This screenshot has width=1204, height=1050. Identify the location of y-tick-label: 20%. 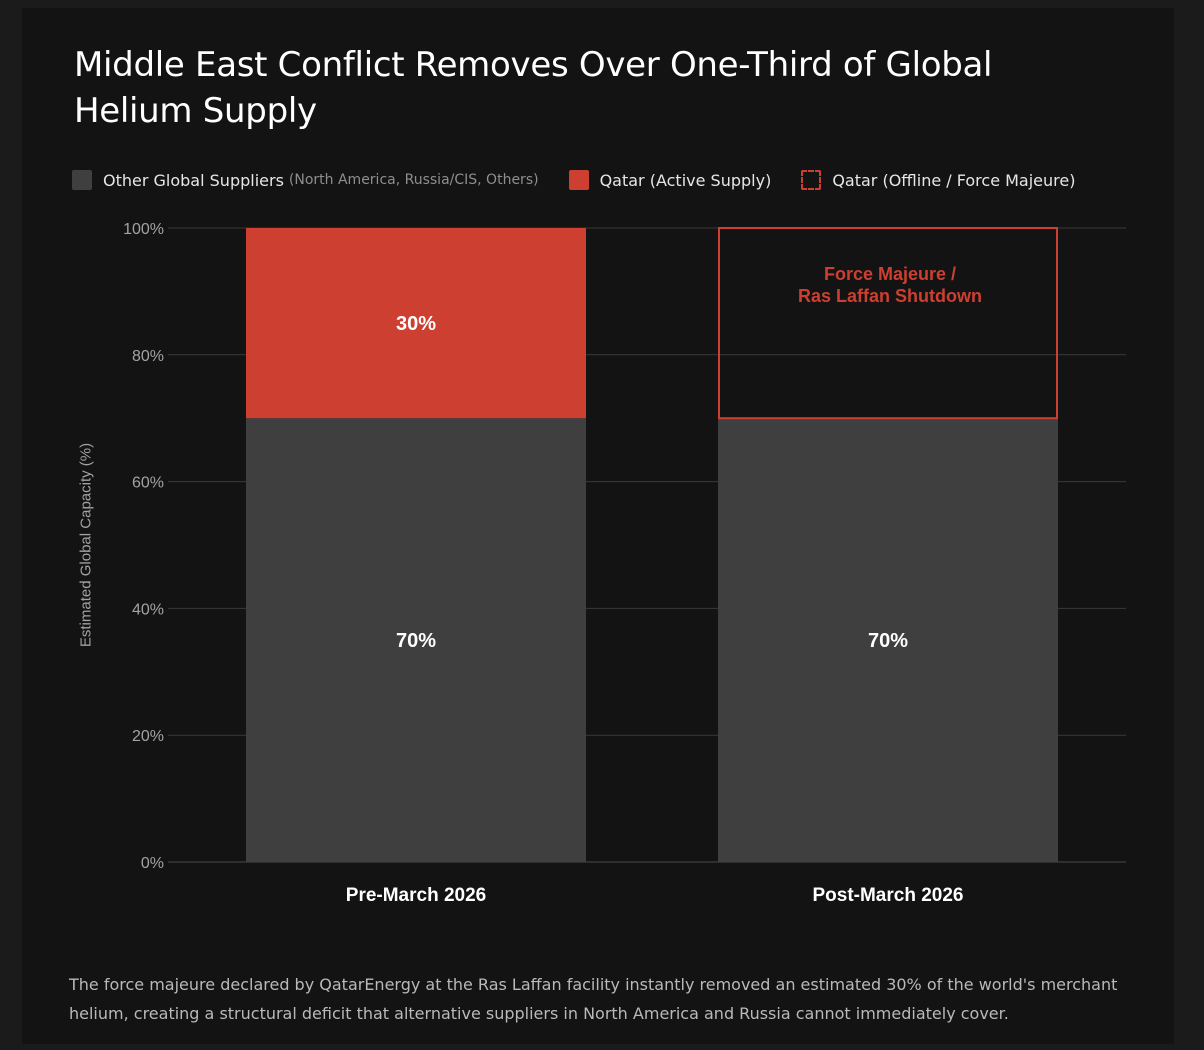
(148, 736).